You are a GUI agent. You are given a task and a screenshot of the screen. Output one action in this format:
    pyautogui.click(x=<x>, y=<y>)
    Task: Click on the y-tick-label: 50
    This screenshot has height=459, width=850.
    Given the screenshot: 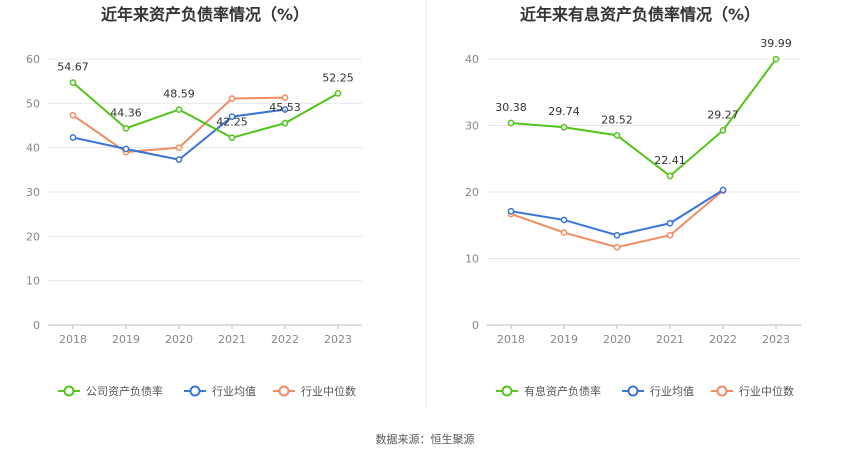 What is the action you would take?
    pyautogui.click(x=33, y=103)
    